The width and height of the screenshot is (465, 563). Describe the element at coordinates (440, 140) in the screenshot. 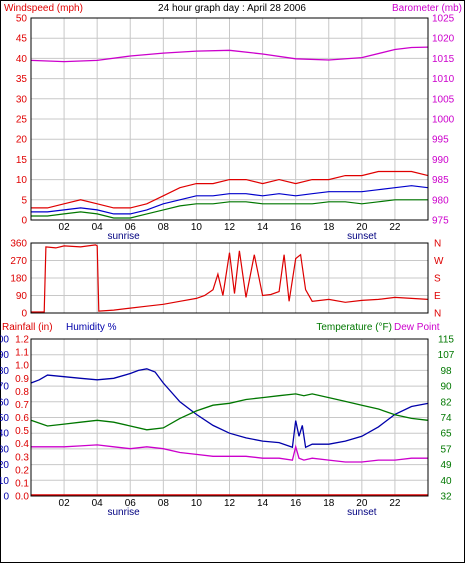

I see `barometer-tick: 995` at that location.